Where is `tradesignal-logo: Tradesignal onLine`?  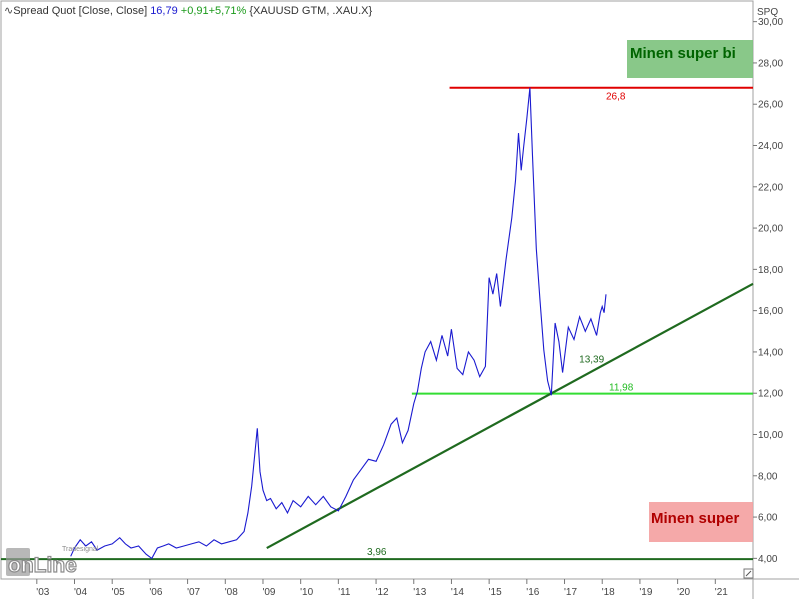
tradesignal-logo: Tradesignal onLine is located at coordinates (52, 562).